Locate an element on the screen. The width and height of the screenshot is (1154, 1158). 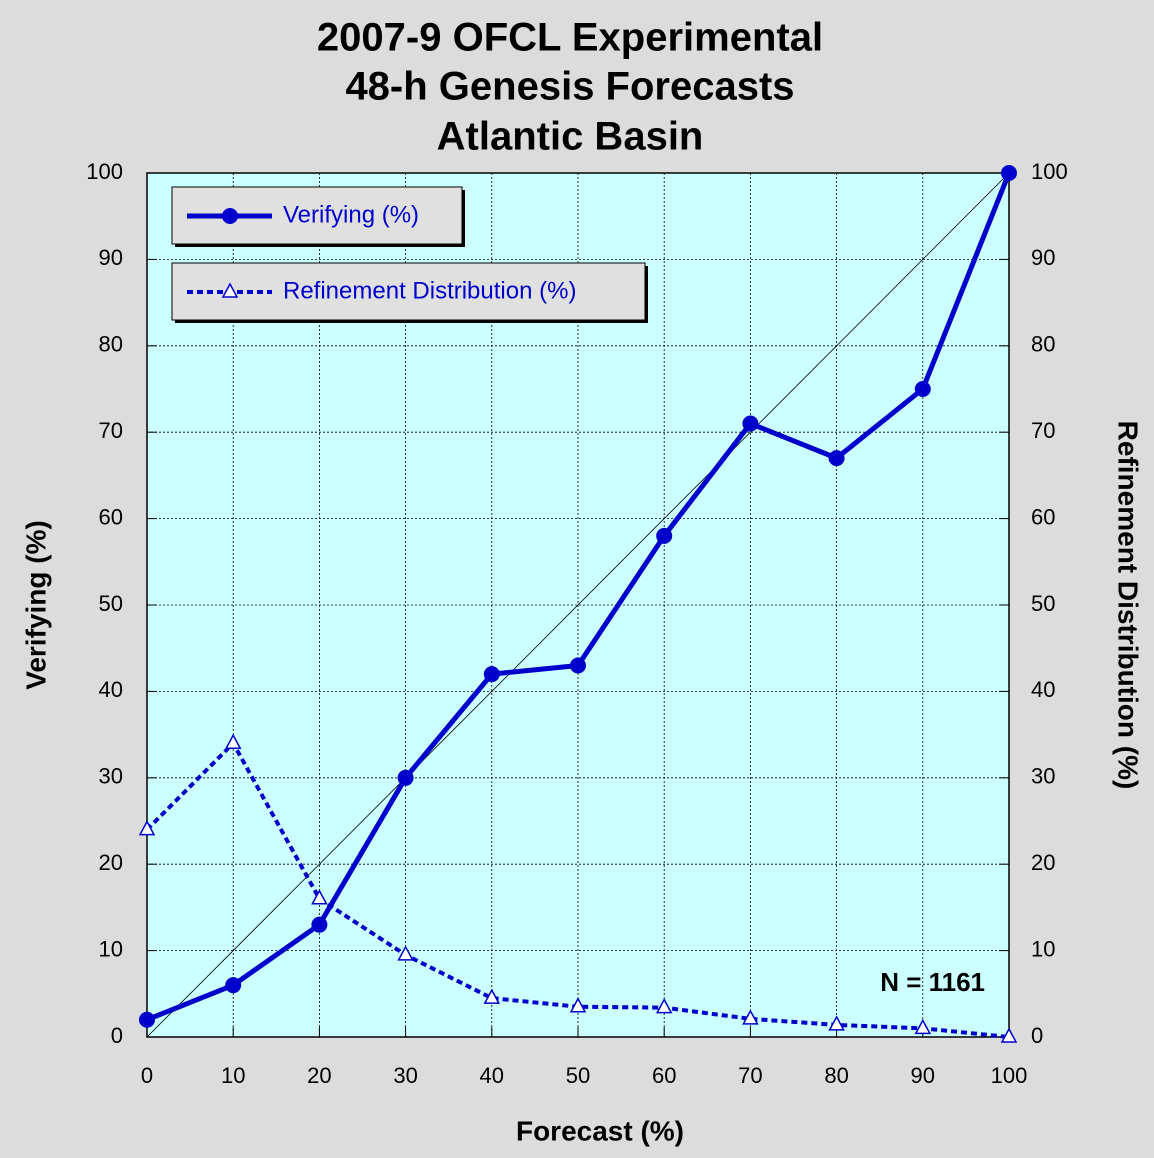
y-tick-label: 60 is located at coordinates (111, 516).